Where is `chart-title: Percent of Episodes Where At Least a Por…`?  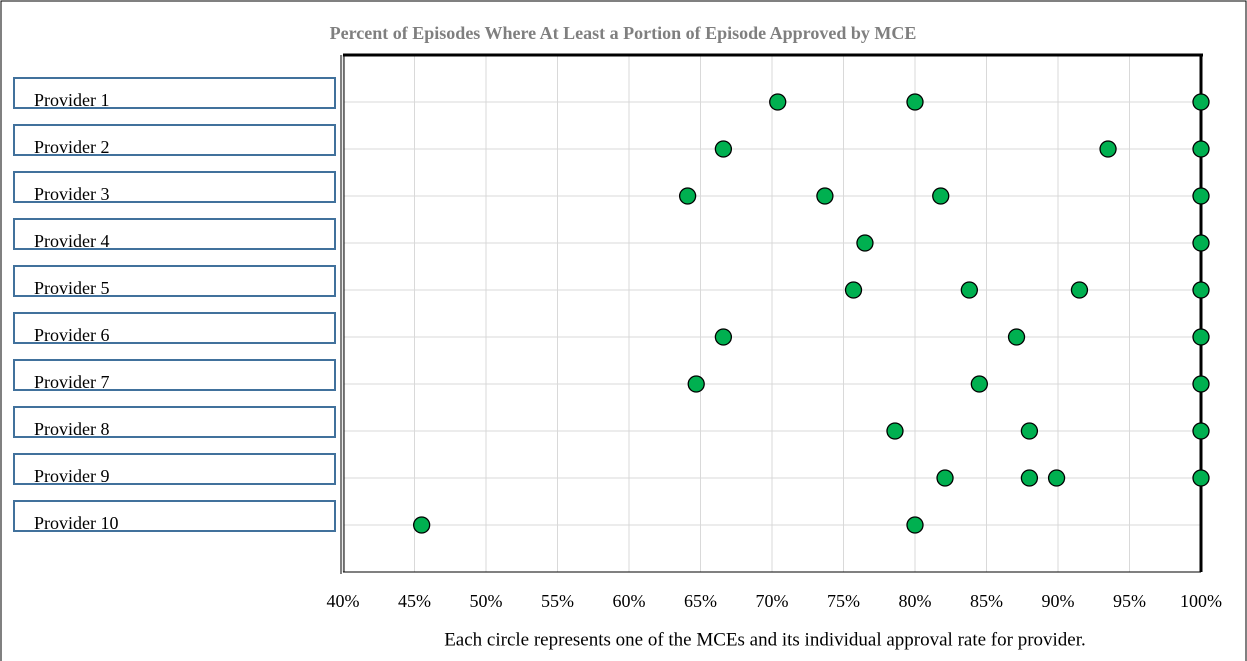 chart-title: Percent of Episodes Where At Least a Por… is located at coordinates (623, 33).